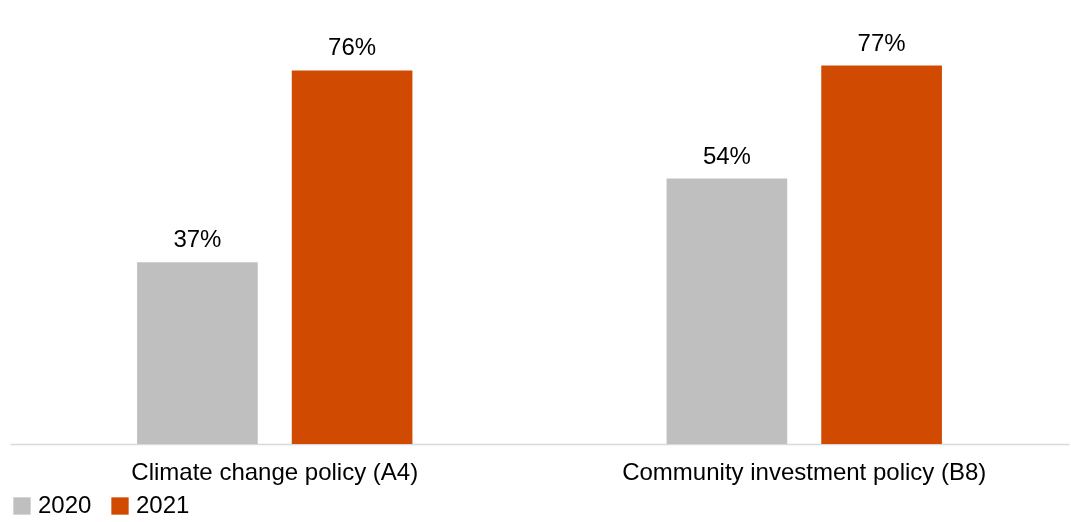 The width and height of the screenshot is (1071, 522). What do you see at coordinates (65, 504) in the screenshot?
I see `legend-label: 2020` at bounding box center [65, 504].